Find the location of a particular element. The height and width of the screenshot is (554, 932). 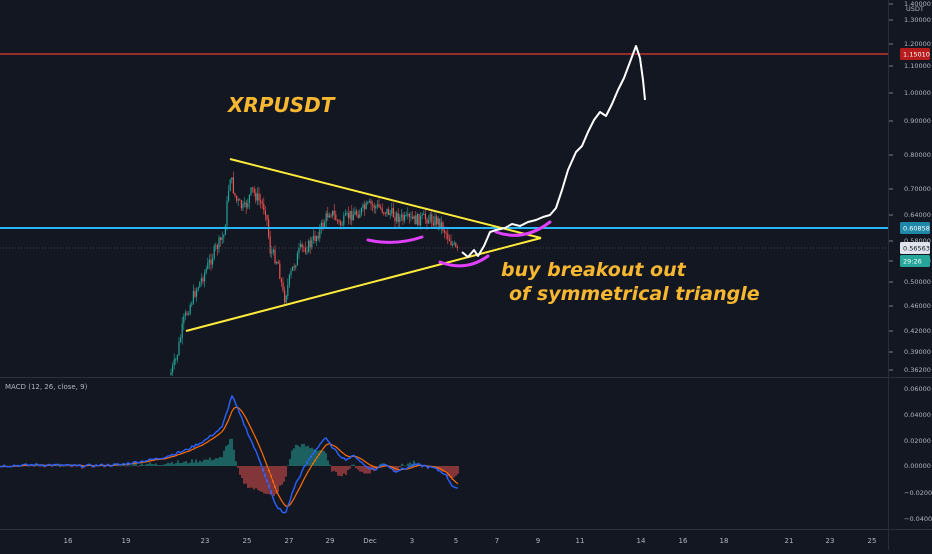

time-tick-label: 23 is located at coordinates (205, 541).